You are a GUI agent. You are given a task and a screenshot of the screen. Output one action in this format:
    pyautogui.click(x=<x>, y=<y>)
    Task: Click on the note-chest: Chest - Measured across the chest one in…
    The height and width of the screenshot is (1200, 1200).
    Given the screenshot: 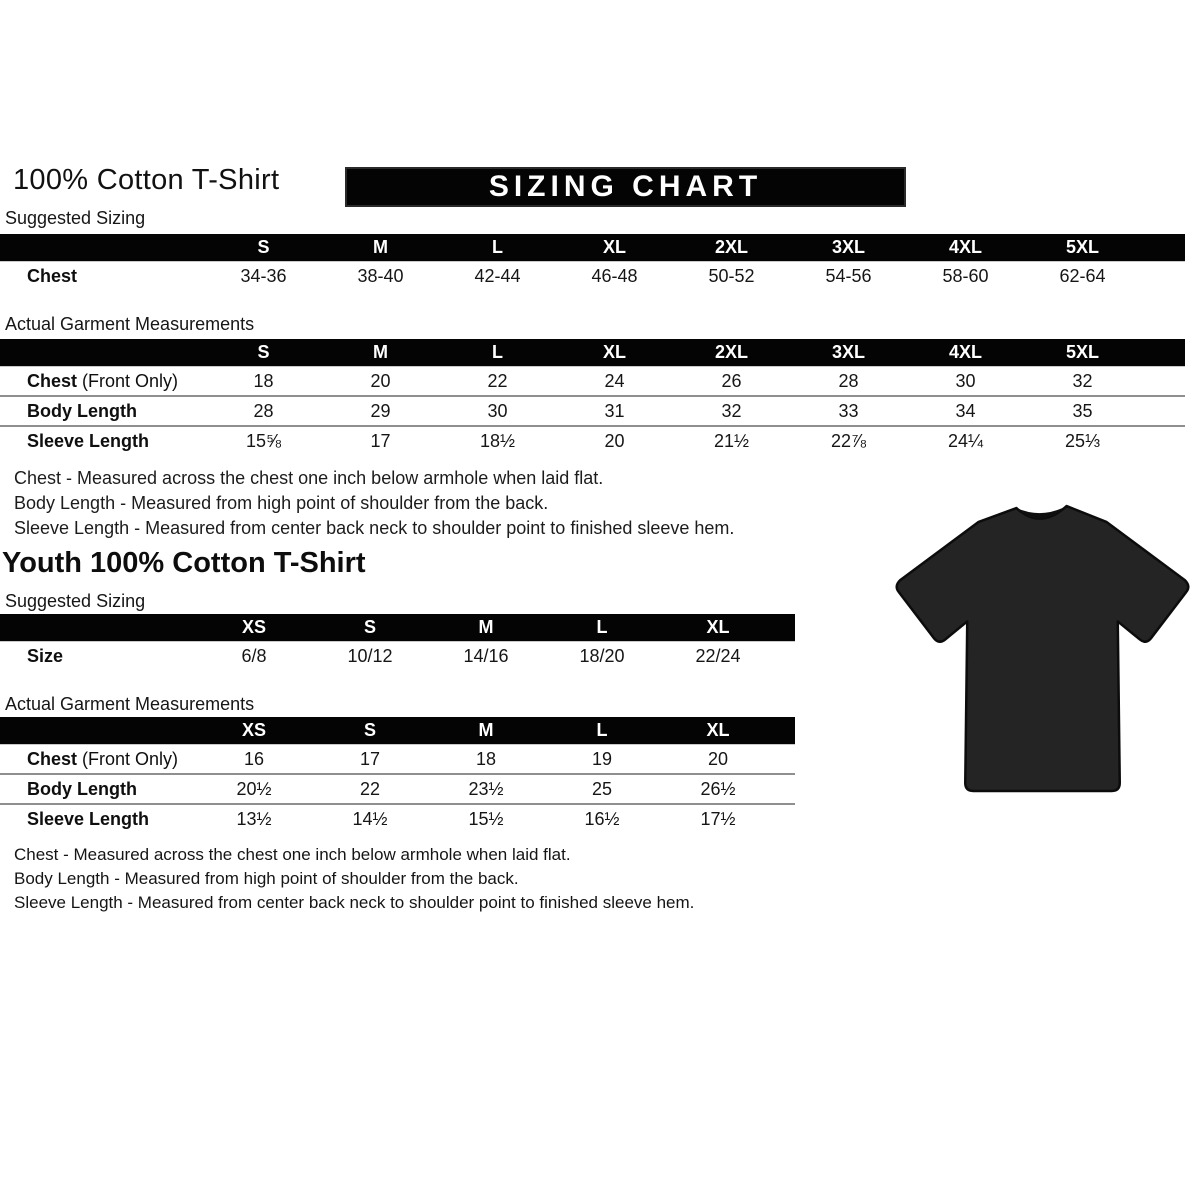 What is the action you would take?
    pyautogui.click(x=292, y=854)
    